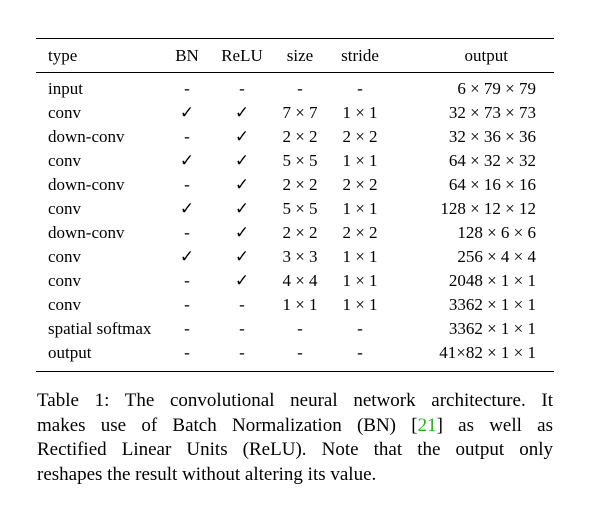  What do you see at coordinates (492, 184) in the screenshot?
I see `cell-output: 64 × 16 × 16` at bounding box center [492, 184].